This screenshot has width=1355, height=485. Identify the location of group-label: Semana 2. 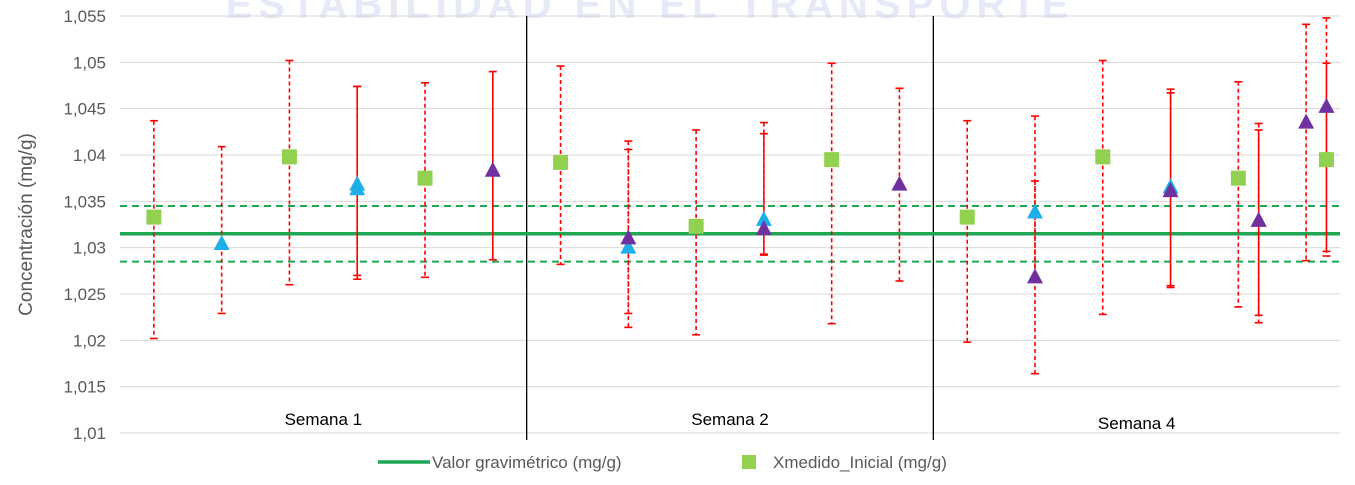
(730, 419).